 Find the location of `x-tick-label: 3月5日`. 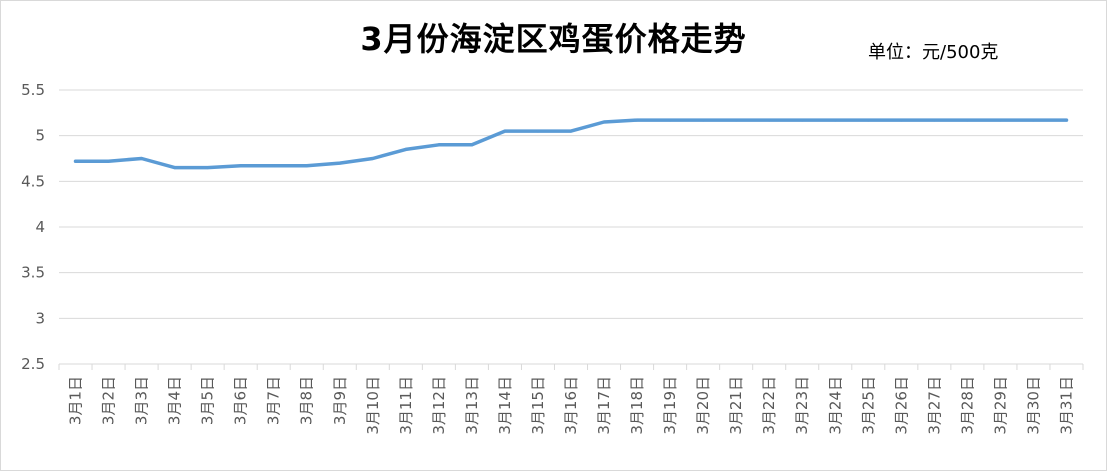

x-tick-label: 3月5日 is located at coordinates (208, 400).